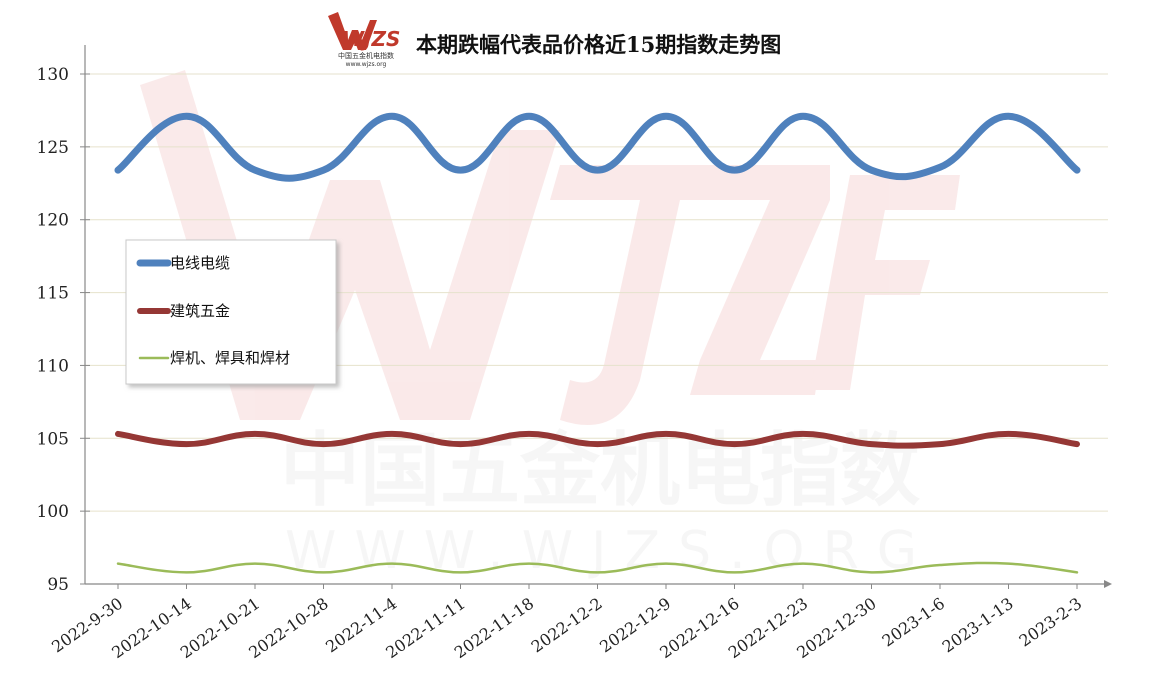 The height and width of the screenshot is (680, 1154). I want to click on y-tick-label: 105, so click(53, 439).